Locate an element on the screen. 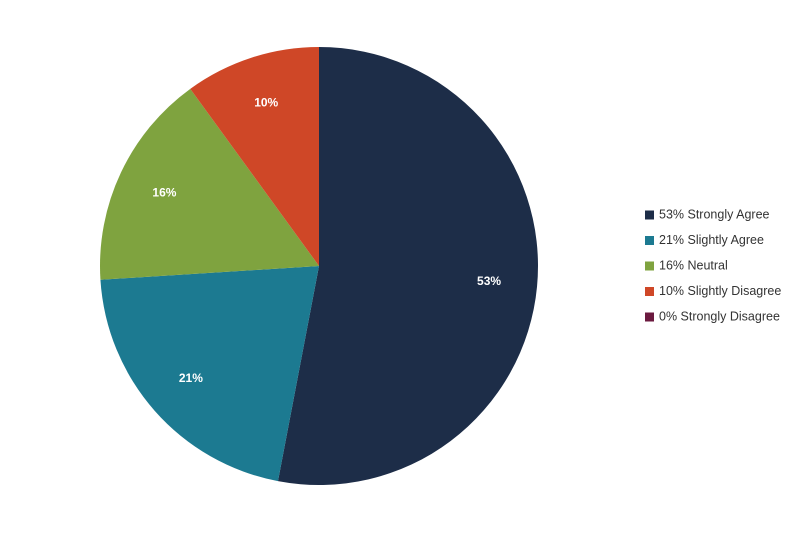 The width and height of the screenshot is (800, 534). legend-swatch-neutral is located at coordinates (649, 266).